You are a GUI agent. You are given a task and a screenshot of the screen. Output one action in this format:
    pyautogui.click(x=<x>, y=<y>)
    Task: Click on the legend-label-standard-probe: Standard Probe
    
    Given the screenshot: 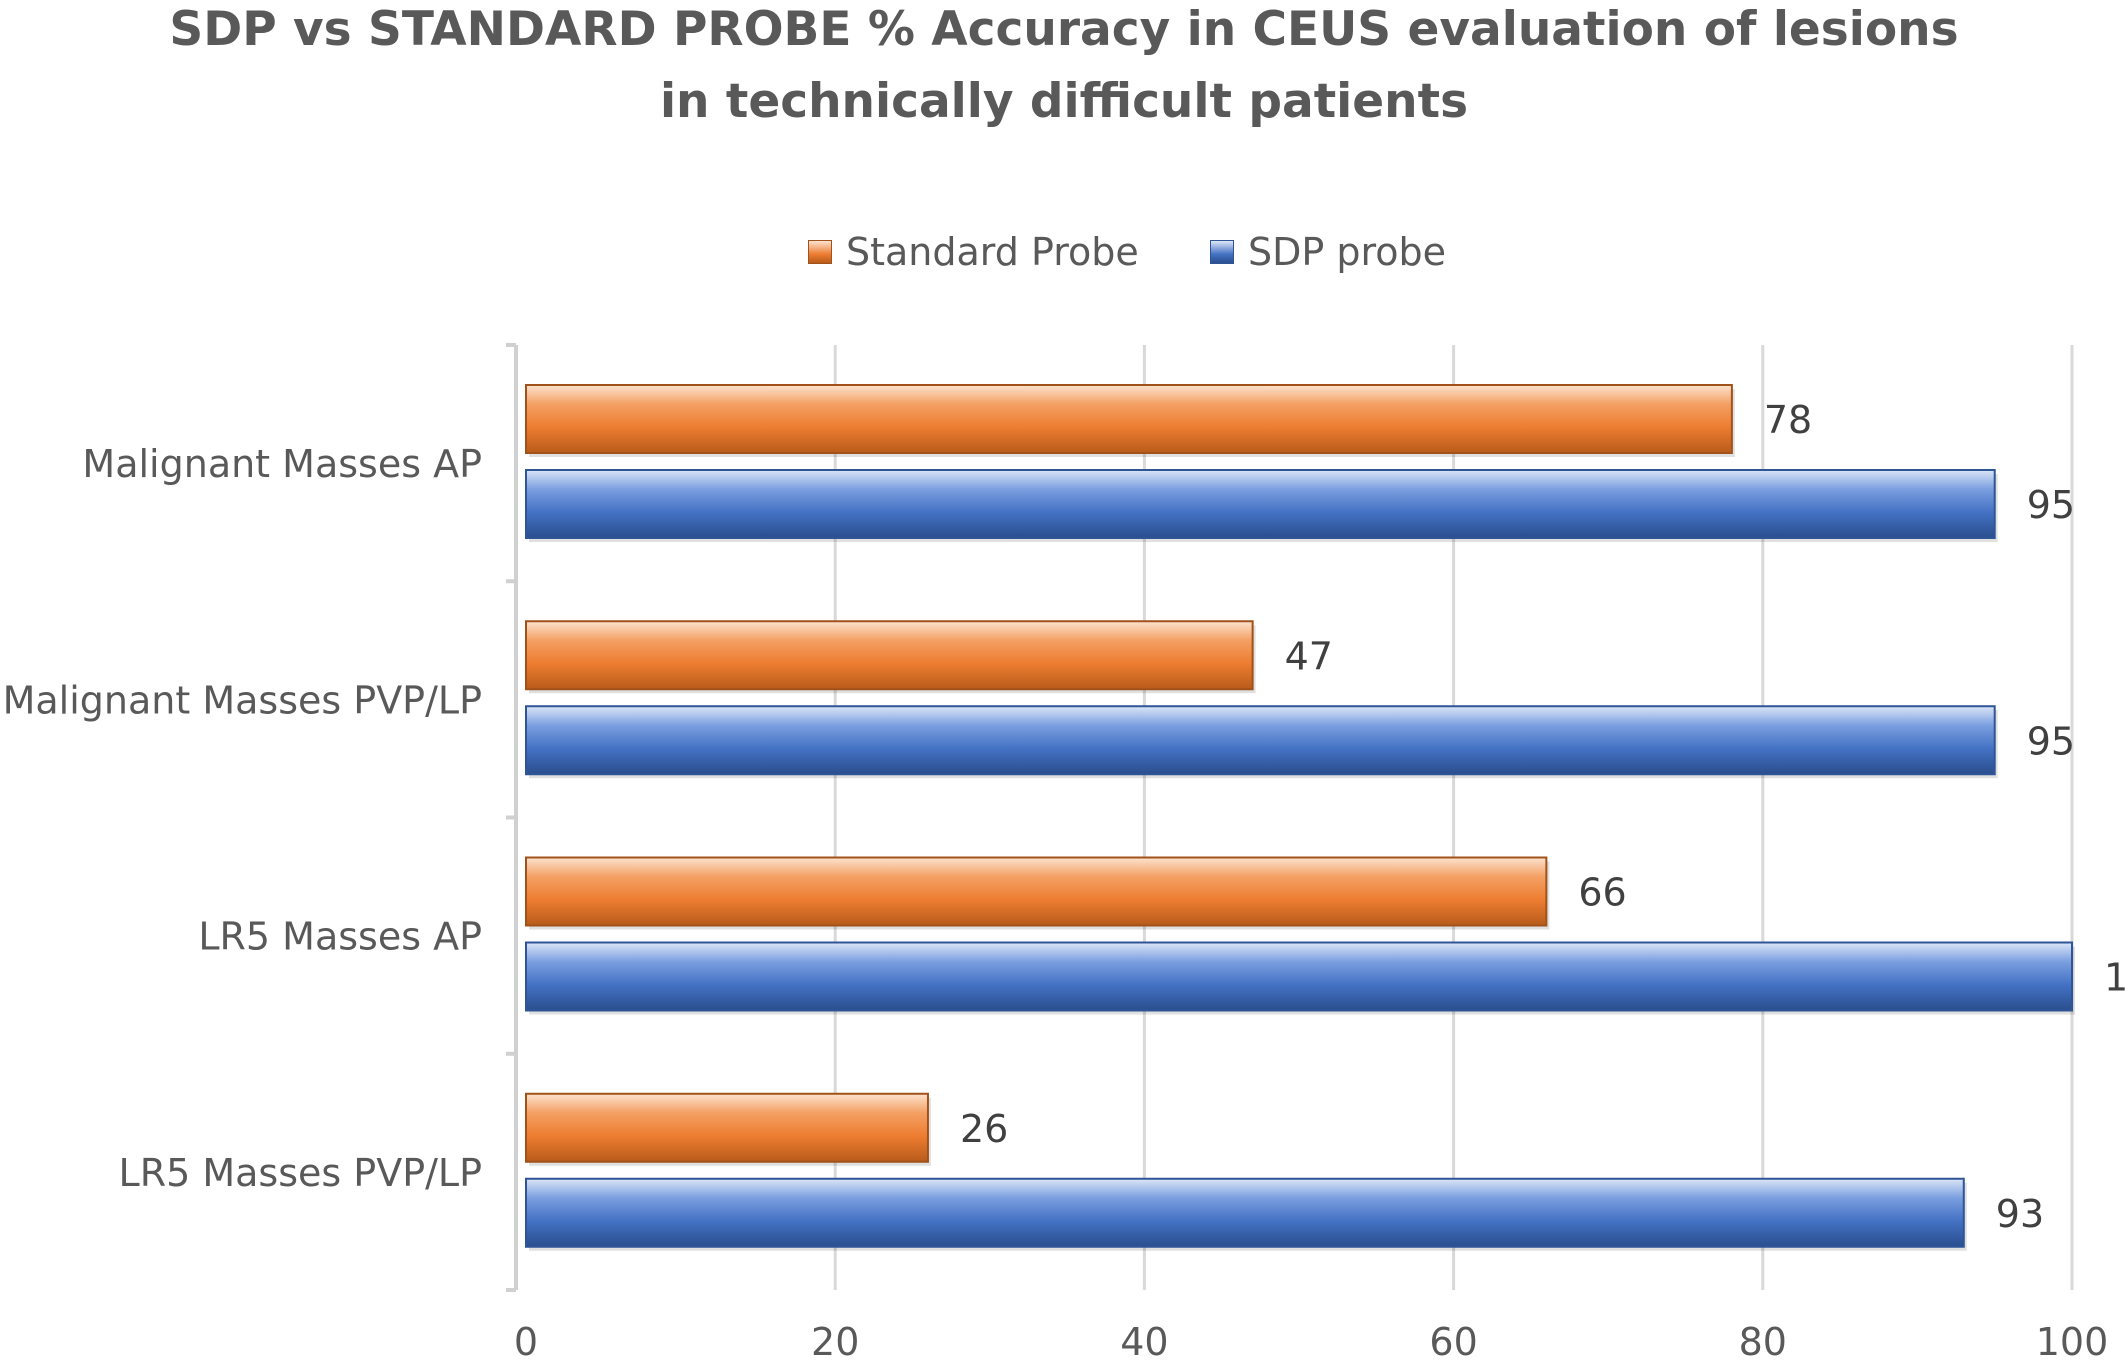 What is the action you would take?
    pyautogui.click(x=992, y=252)
    